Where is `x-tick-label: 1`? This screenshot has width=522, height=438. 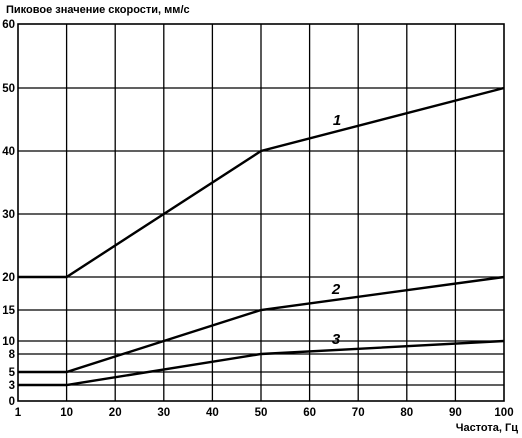
x-tick-label: 1 is located at coordinates (18, 413).